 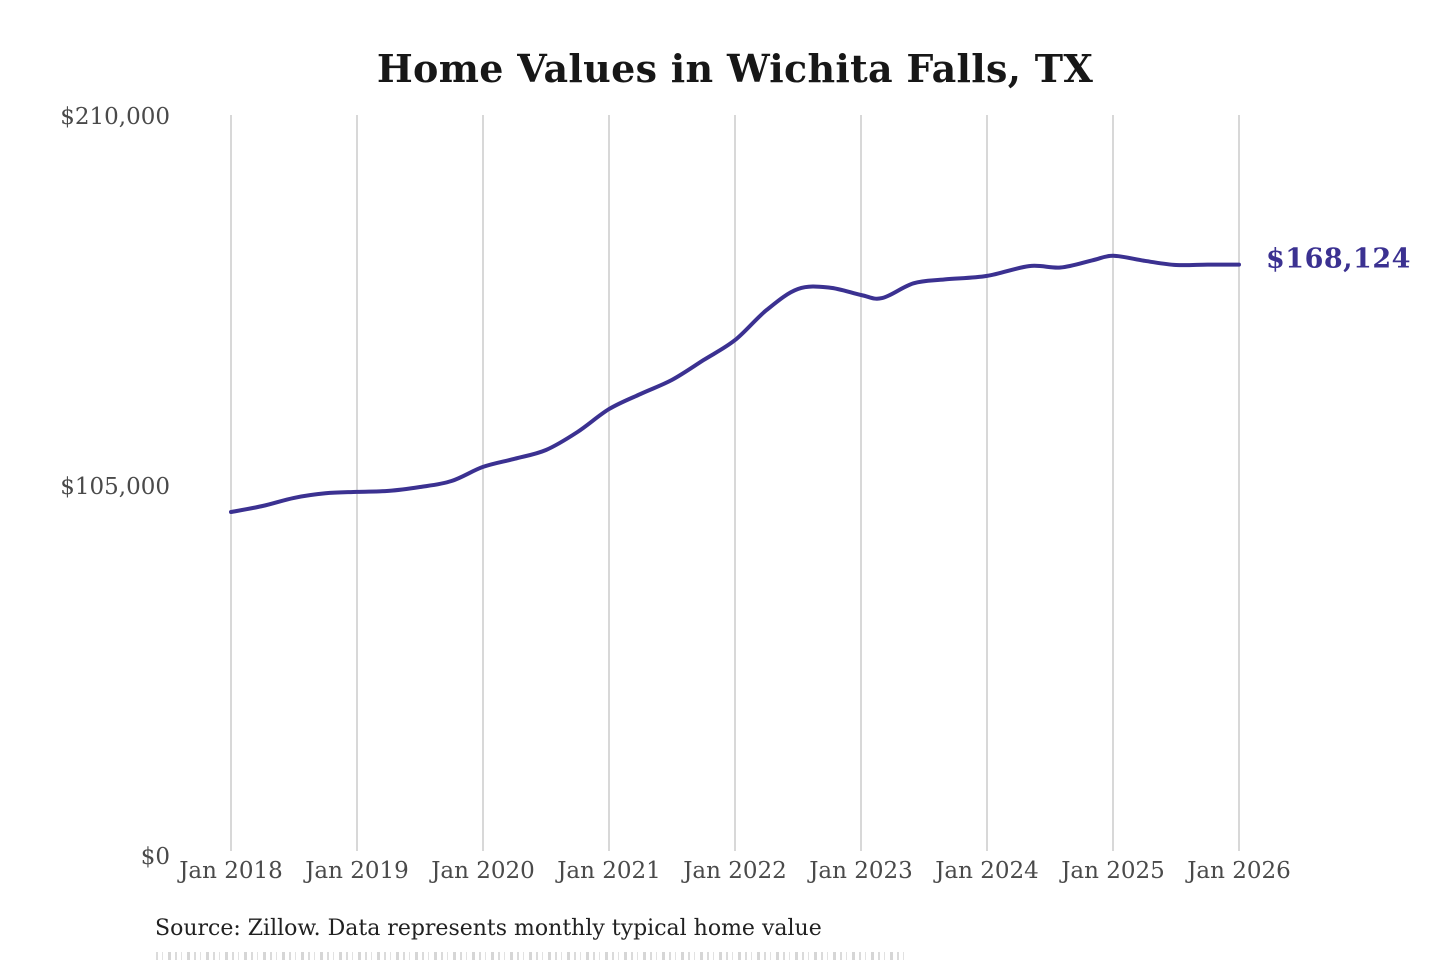 I want to click on chart-title: Home Values in Wichita Falls, TX, so click(x=735, y=68).